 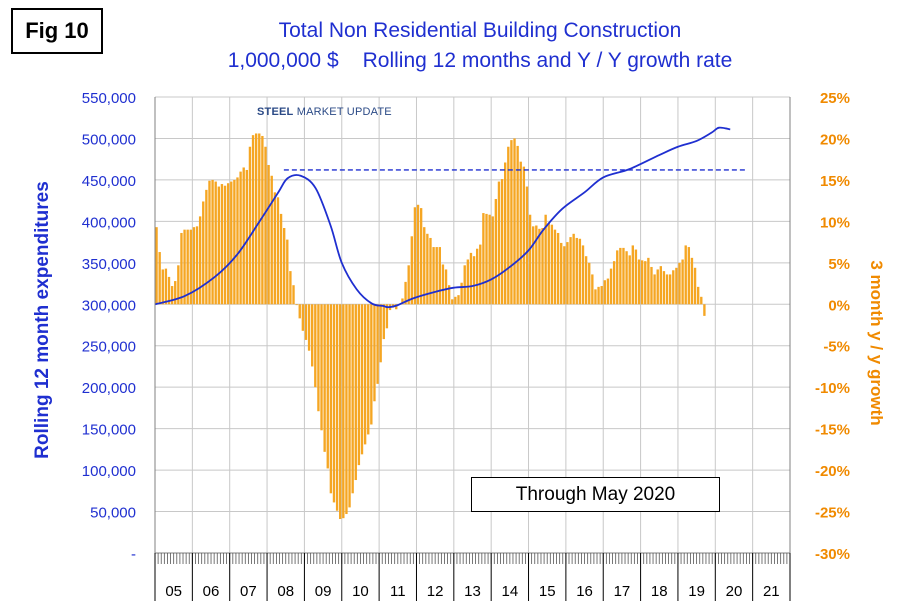 What do you see at coordinates (832, 554) in the screenshot?
I see `right-tick-label: -30%` at bounding box center [832, 554].